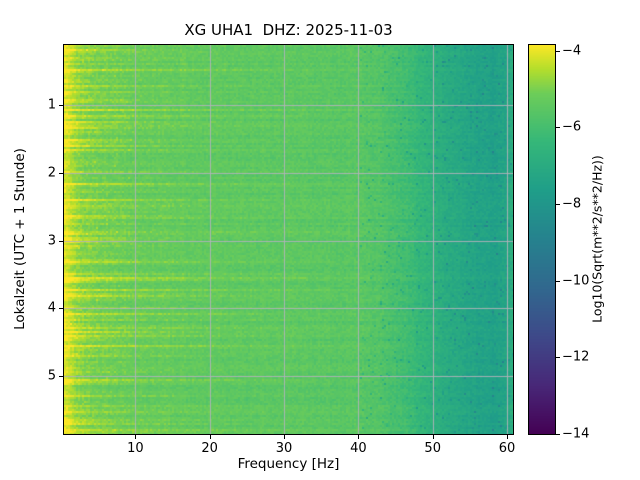 The height and width of the screenshot is (480, 640). I want to click on colorbar-canvas, so click(542, 239).